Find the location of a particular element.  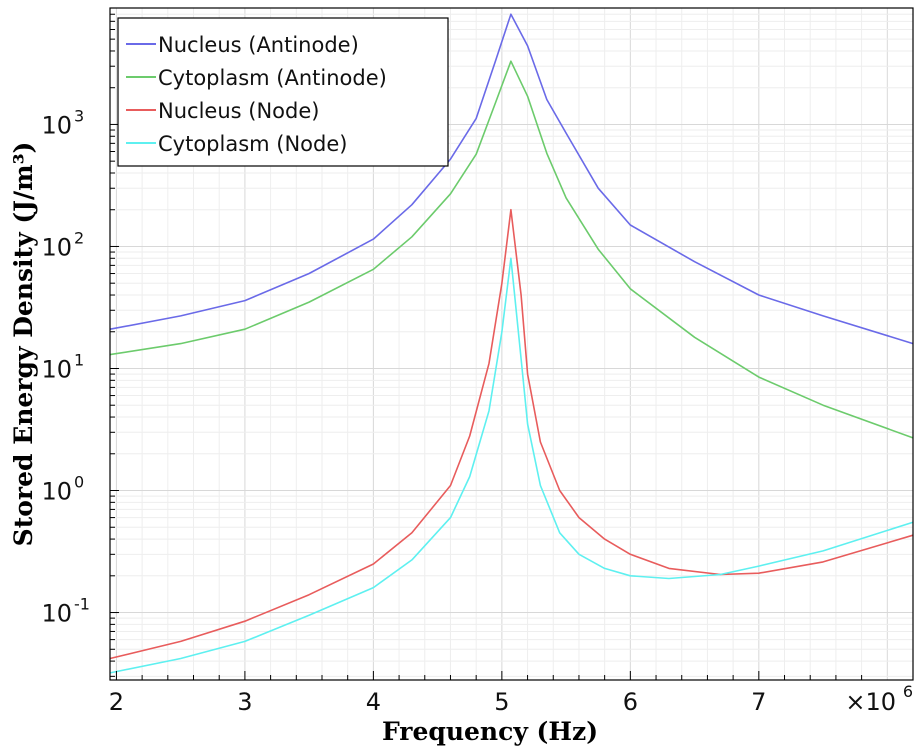

x-tick-label: 4 is located at coordinates (373, 702).